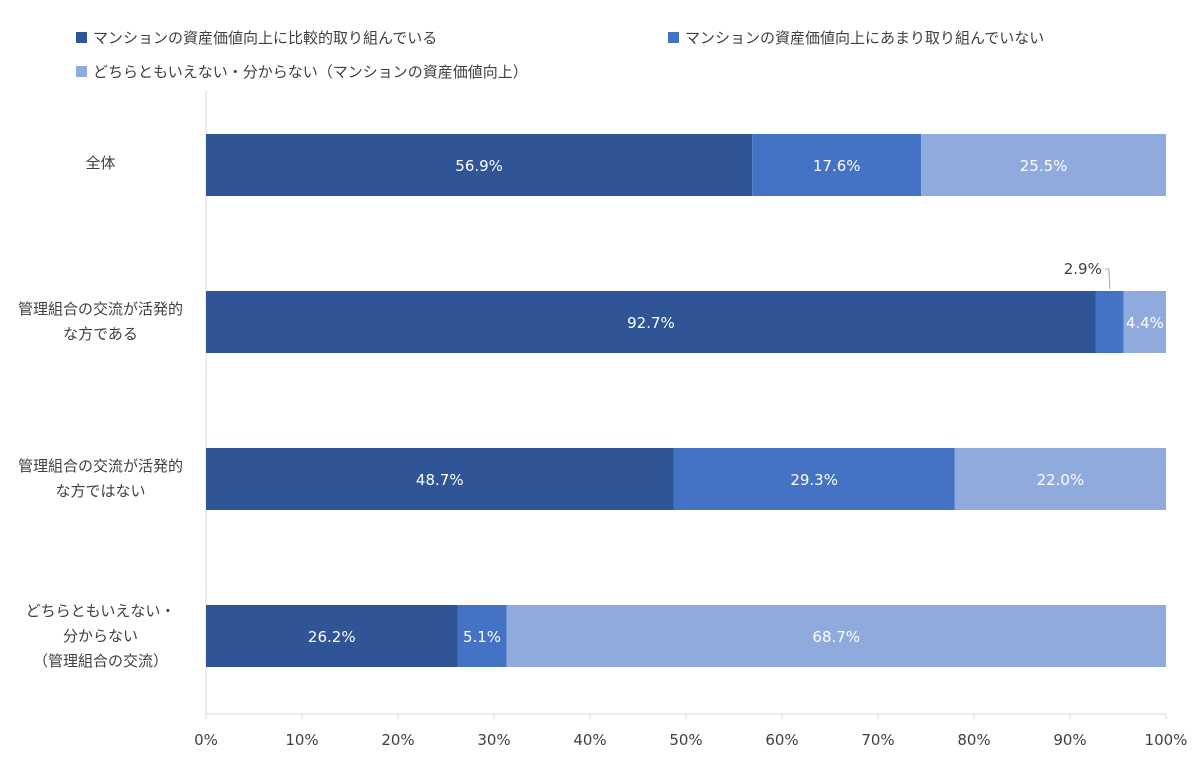 This screenshot has width=1203, height=783. Describe the element at coordinates (973, 740) in the screenshot. I see `x-tick-label: 80%` at that location.